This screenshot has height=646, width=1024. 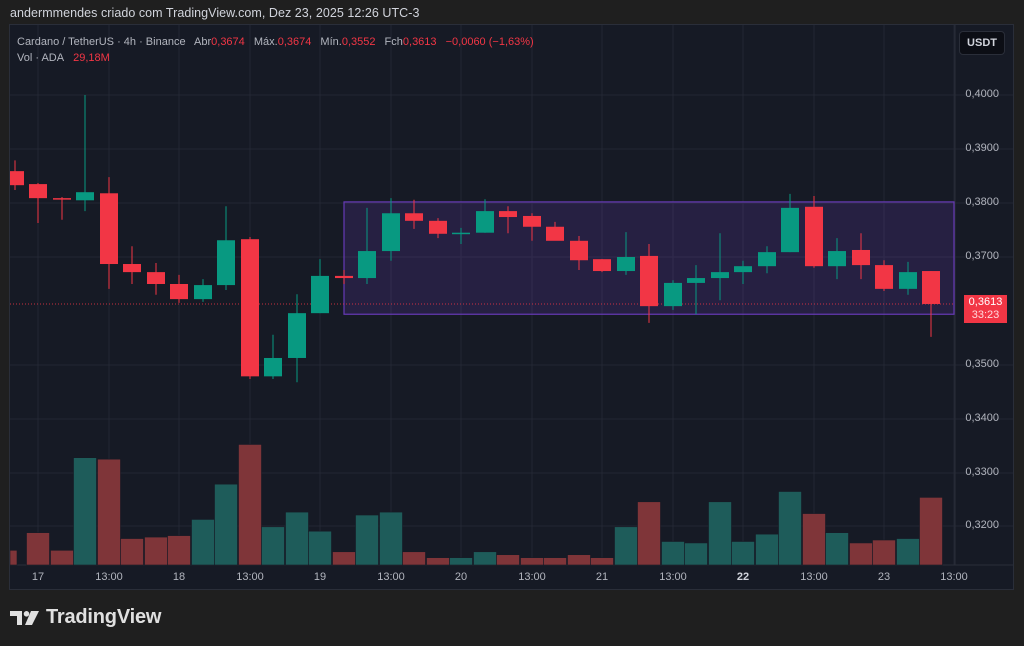 What do you see at coordinates (982, 148) in the screenshot?
I see `price-tick-label: 0,3900` at bounding box center [982, 148].